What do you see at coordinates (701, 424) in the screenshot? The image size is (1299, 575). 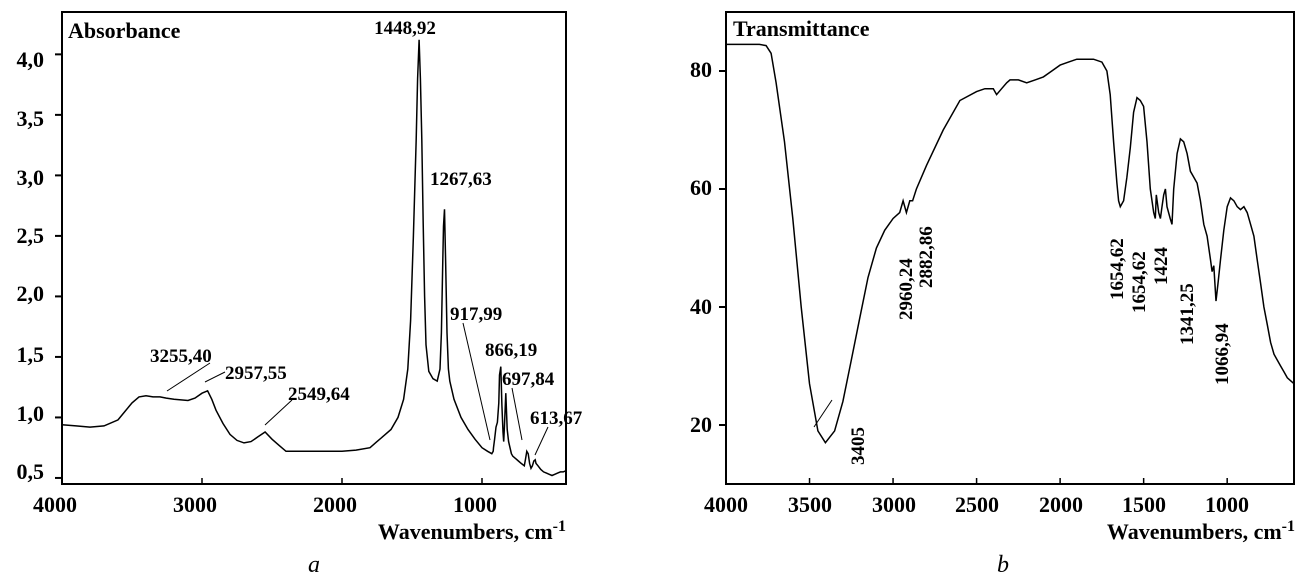 I see `panel-b-ytick-label: 20` at bounding box center [701, 424].